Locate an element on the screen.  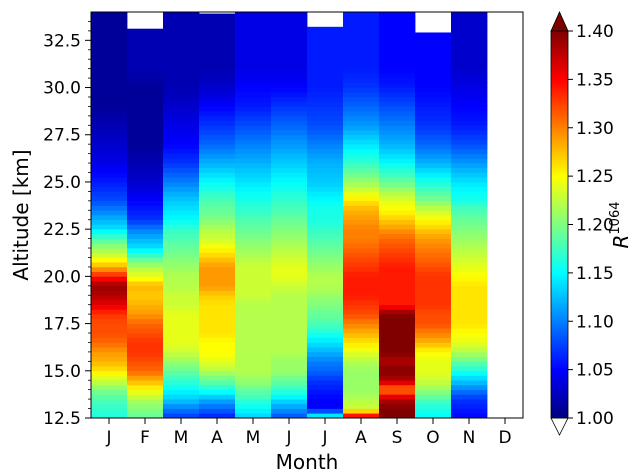
colorbar-tick-label: 1.15 is located at coordinates (595, 274).